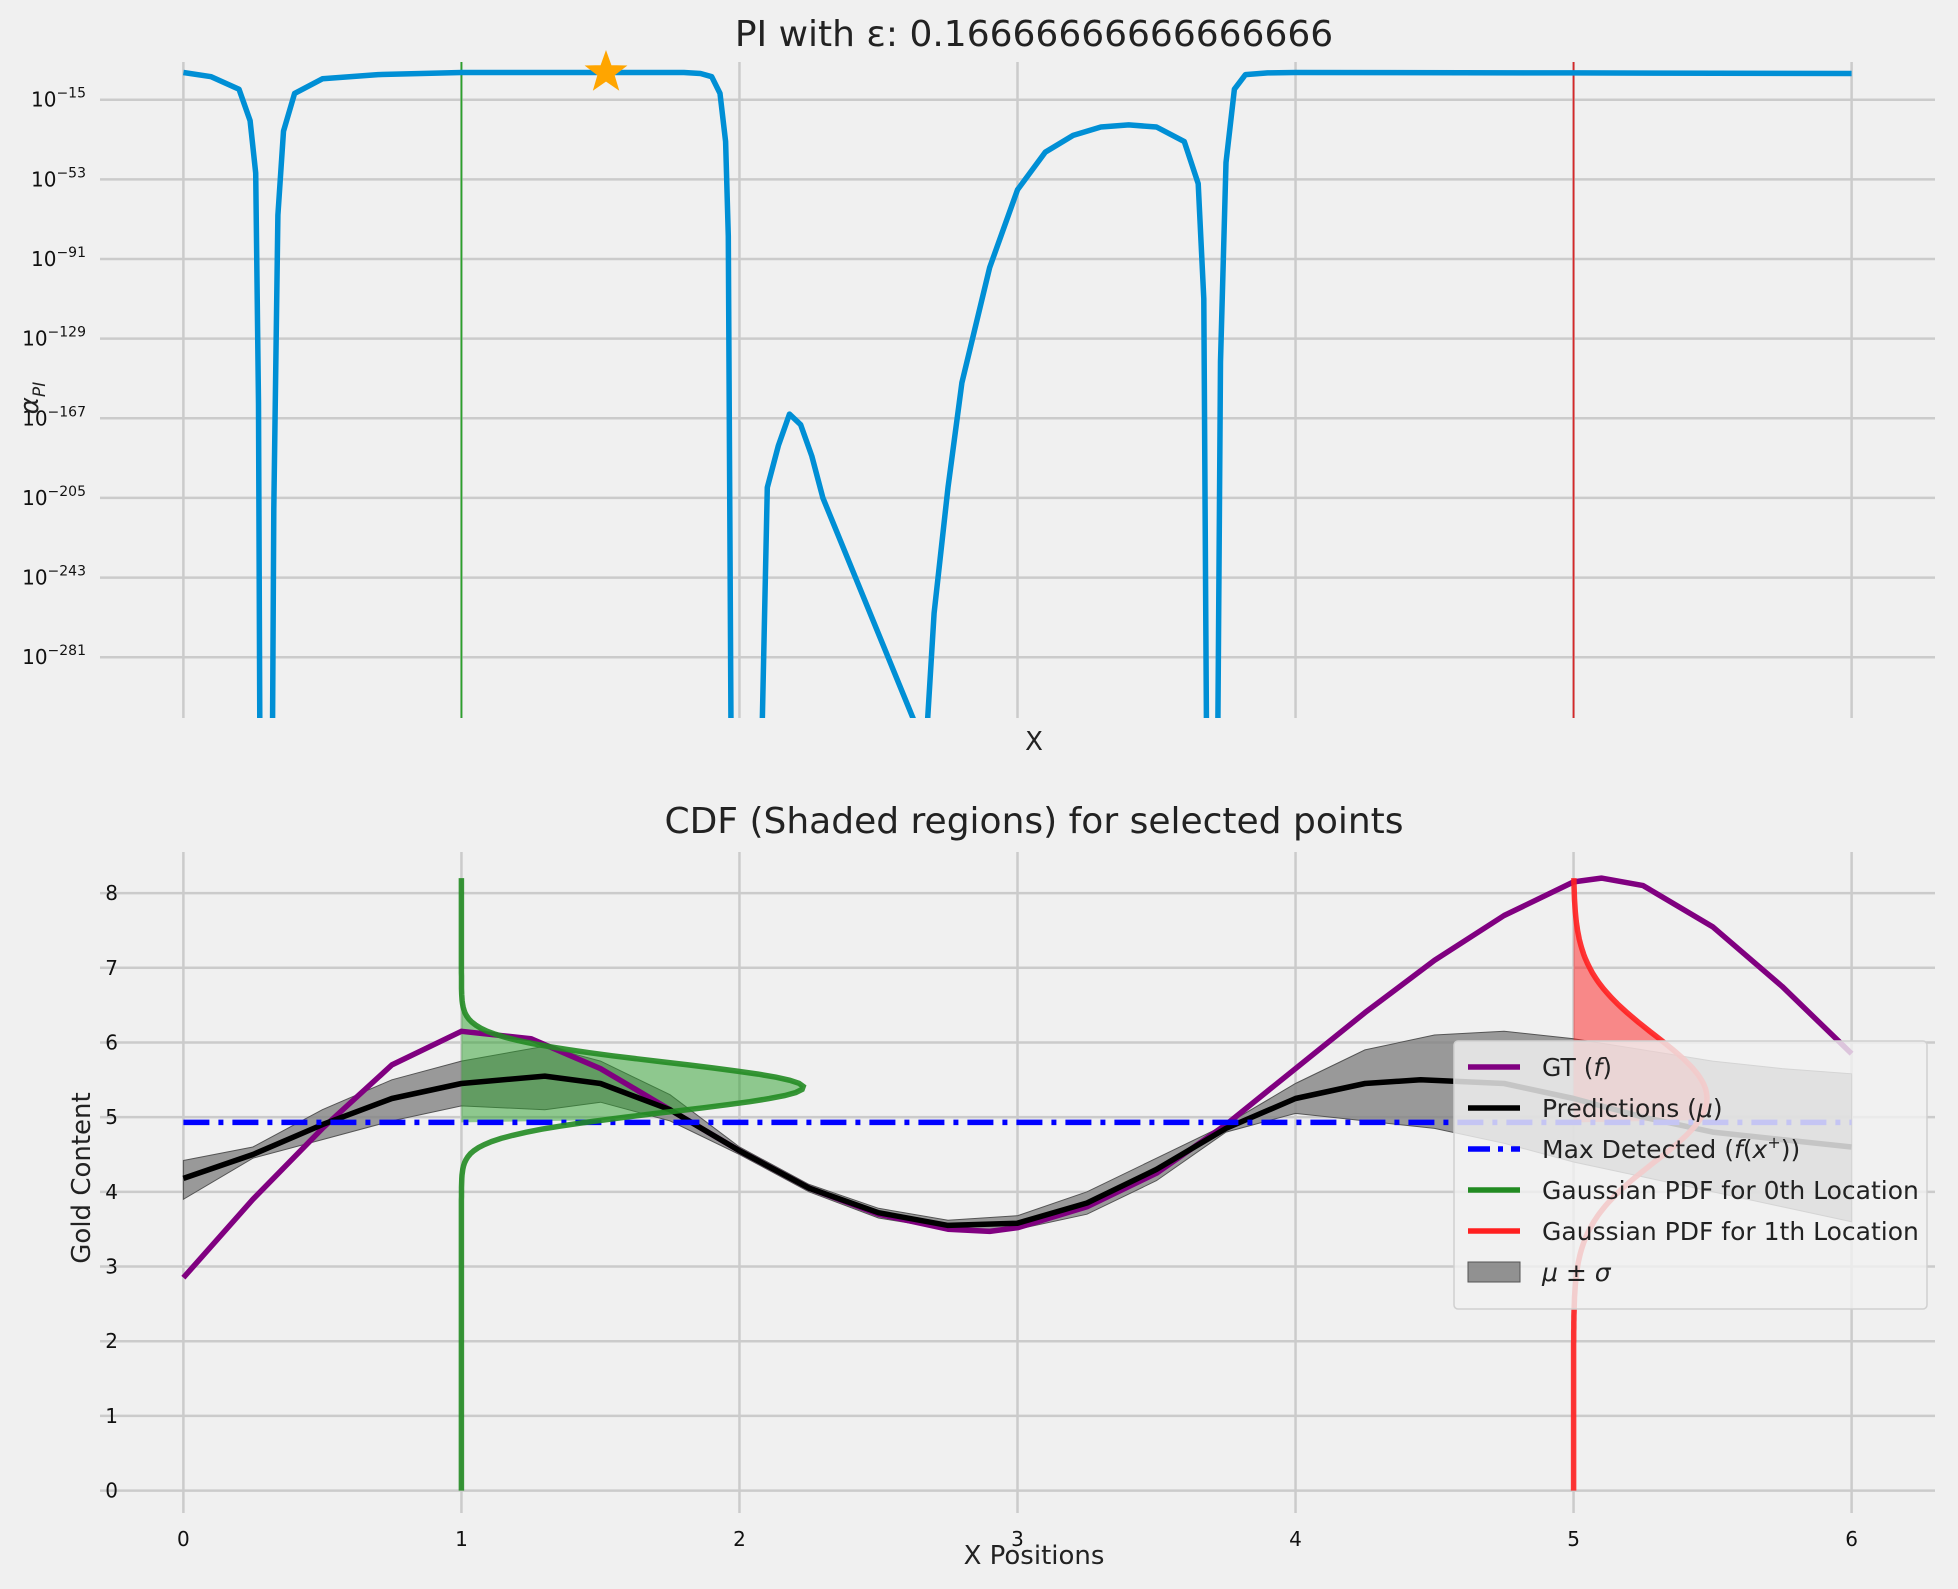 Image resolution: width=1958 pixels, height=1589 pixels. Describe the element at coordinates (54, 417) in the screenshot. I see `pi-y-tick-label: 10−167` at that location.